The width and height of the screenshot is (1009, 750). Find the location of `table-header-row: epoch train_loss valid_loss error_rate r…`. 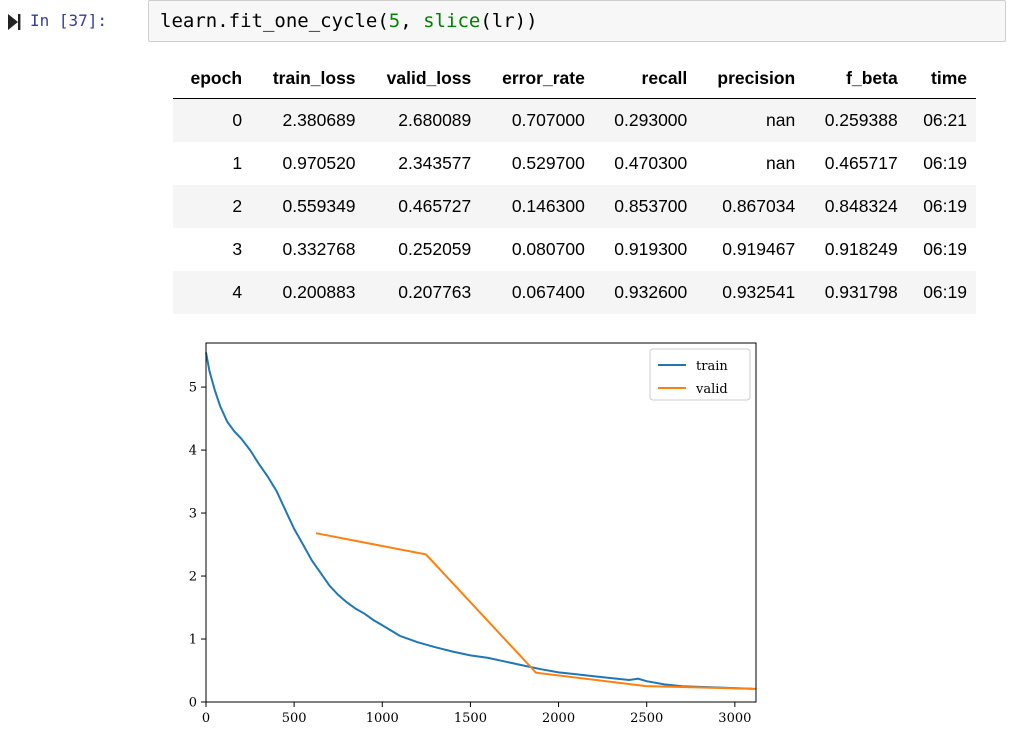

table-header-row: epoch train_loss valid_loss error_rate r… is located at coordinates (574, 78).